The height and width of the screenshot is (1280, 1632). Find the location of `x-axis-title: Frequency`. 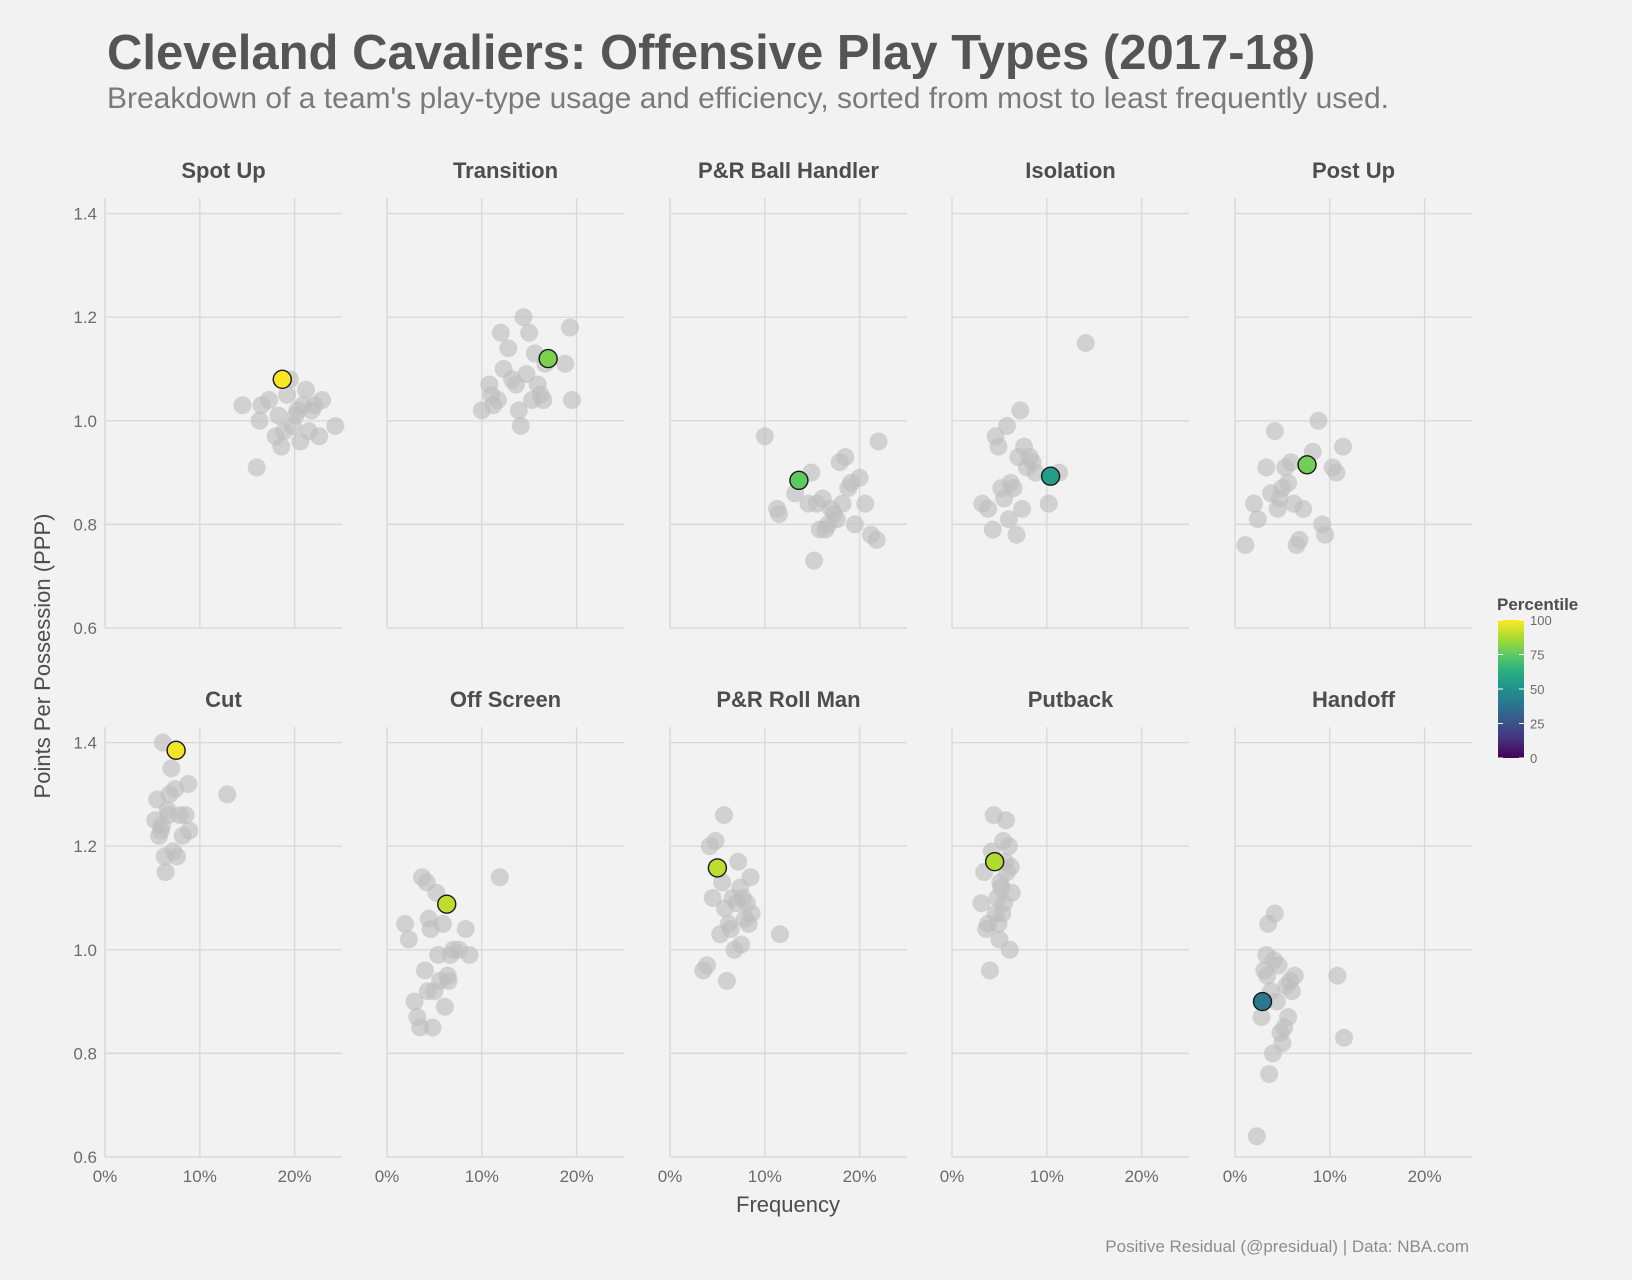

x-axis-title: Frequency is located at coordinates (788, 1204).